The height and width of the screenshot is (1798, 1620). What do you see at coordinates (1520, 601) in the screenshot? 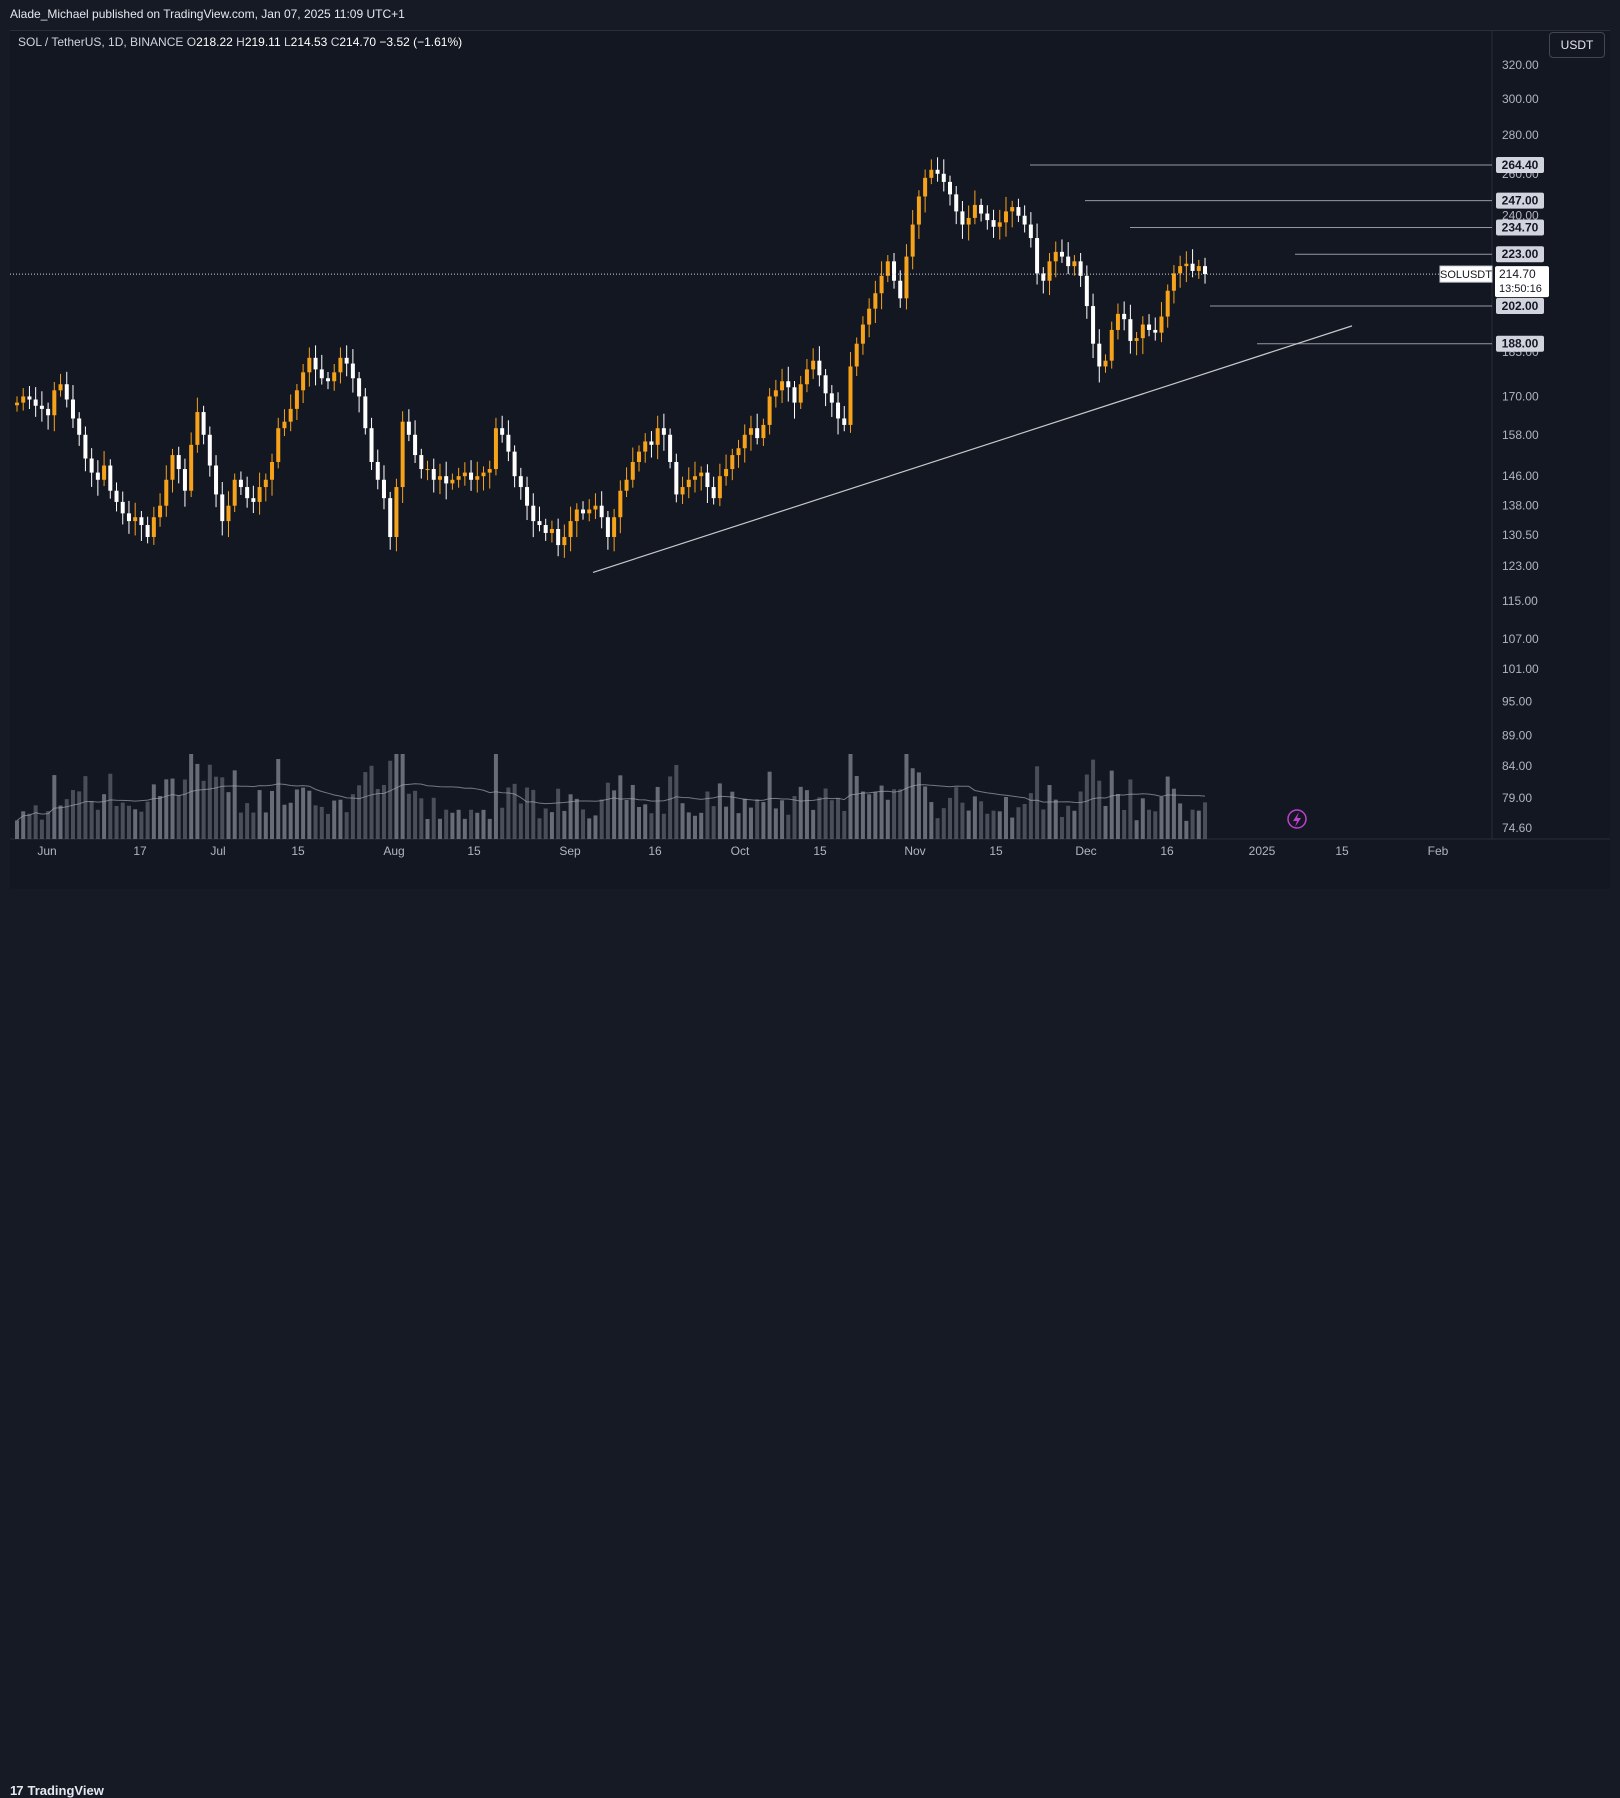
I see `y-tick-label: 115.00` at bounding box center [1520, 601].